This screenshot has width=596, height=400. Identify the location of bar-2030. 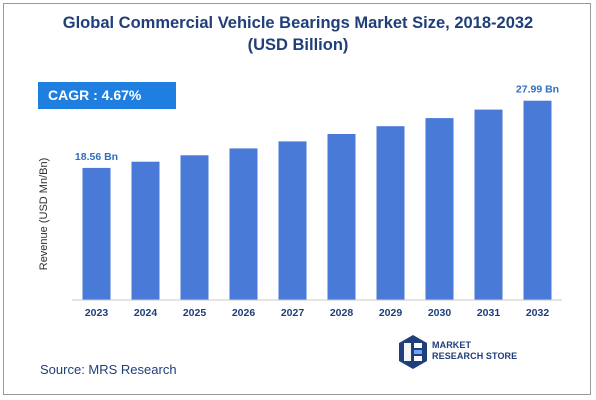
(439, 209).